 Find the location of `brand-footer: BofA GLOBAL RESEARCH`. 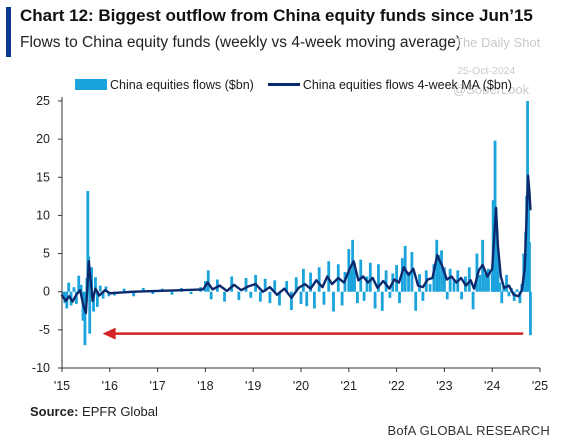

brand-footer: BofA GLOBAL RESEARCH is located at coordinates (468, 430).